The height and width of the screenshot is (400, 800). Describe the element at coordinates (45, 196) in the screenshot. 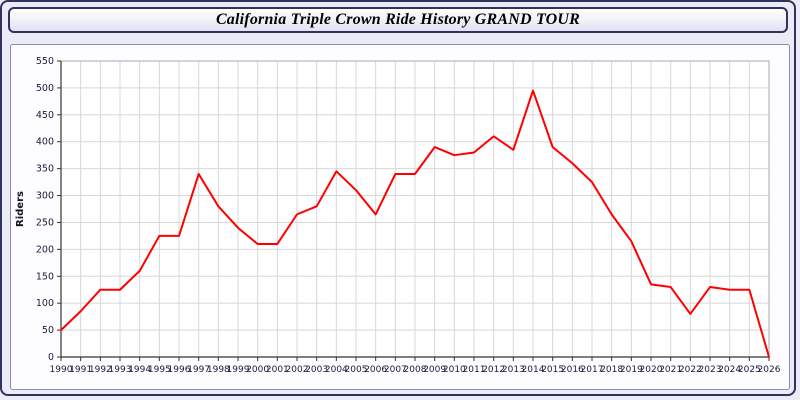

I see `y-tick-label: 300` at that location.